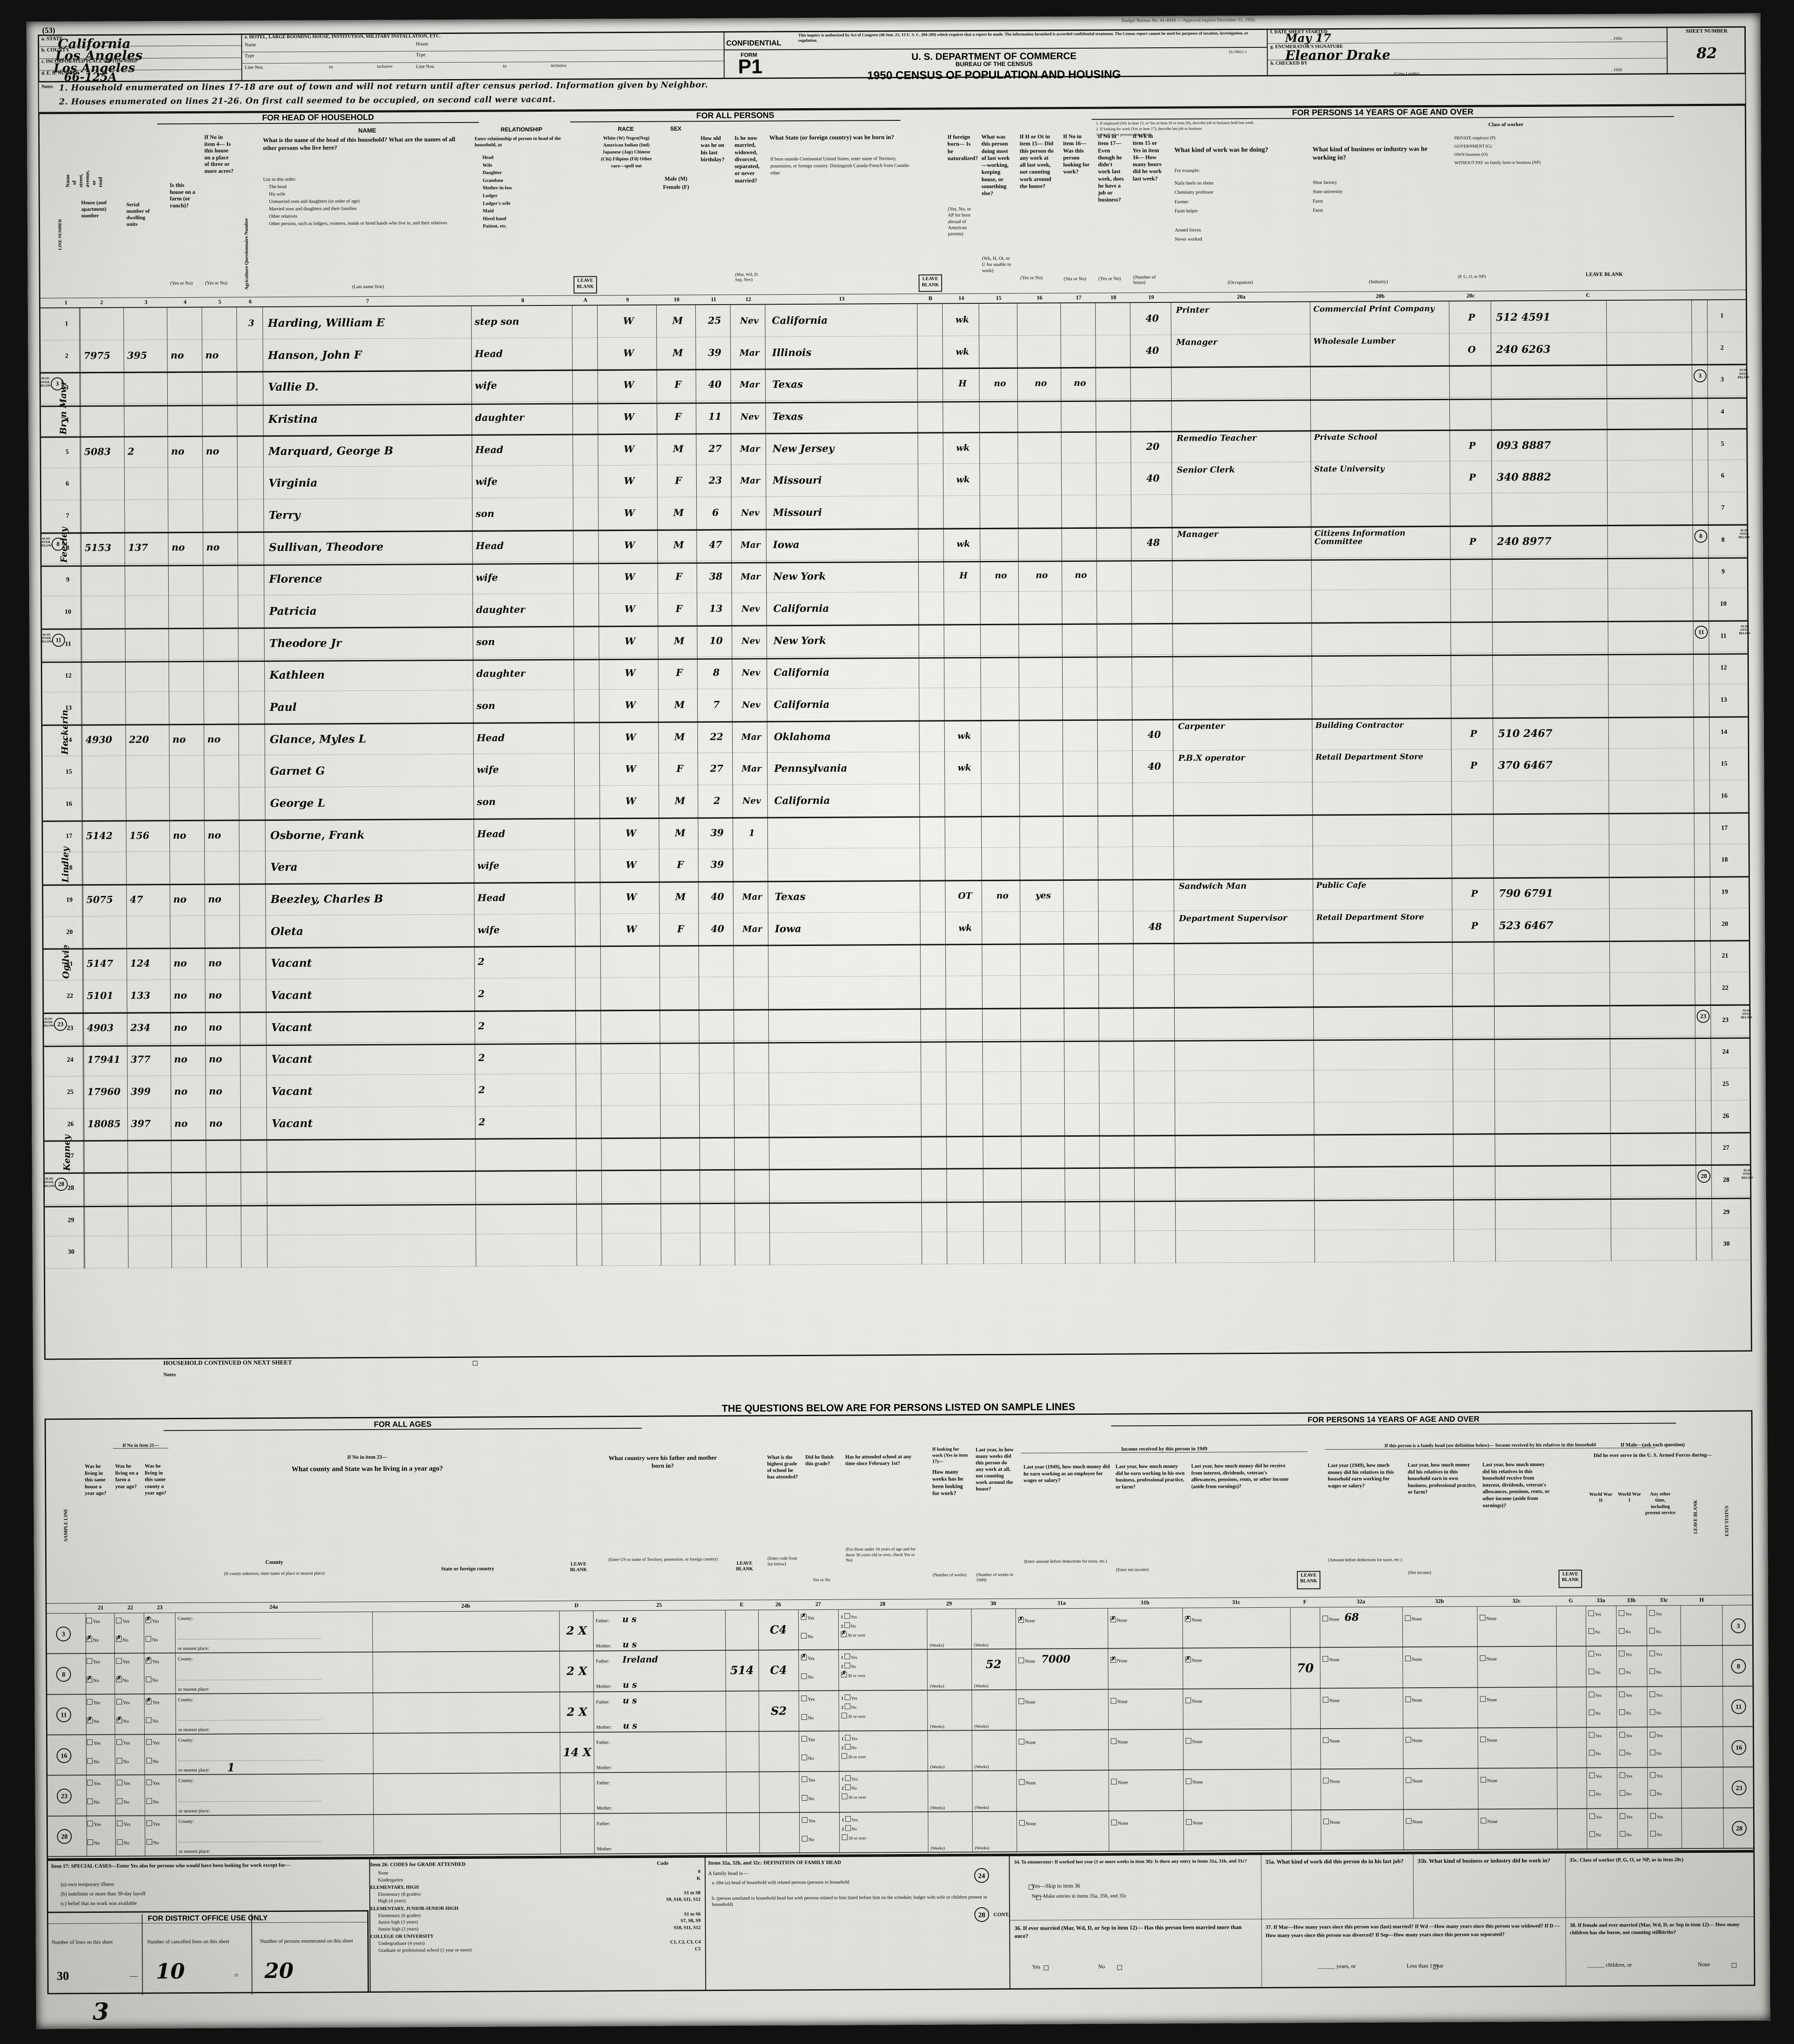  What do you see at coordinates (847, 992) in the screenshot?
I see `cell-birth` at bounding box center [847, 992].